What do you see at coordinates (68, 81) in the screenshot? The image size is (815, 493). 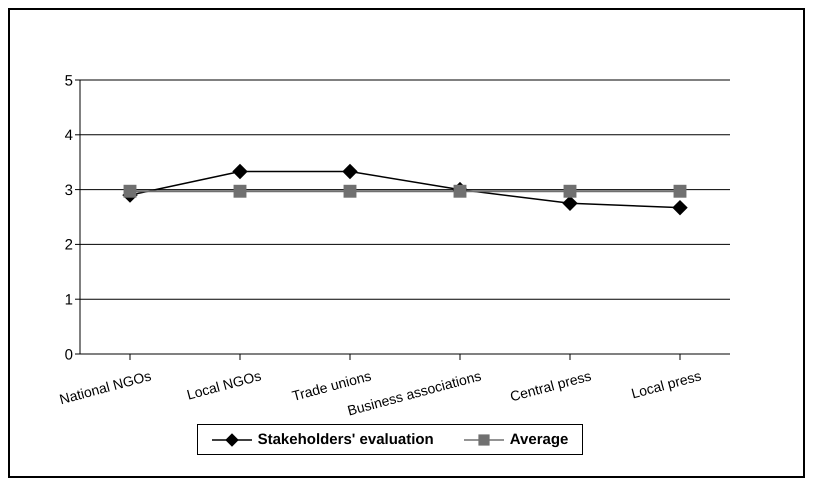 I see `y-tick-label: 5` at bounding box center [68, 81].